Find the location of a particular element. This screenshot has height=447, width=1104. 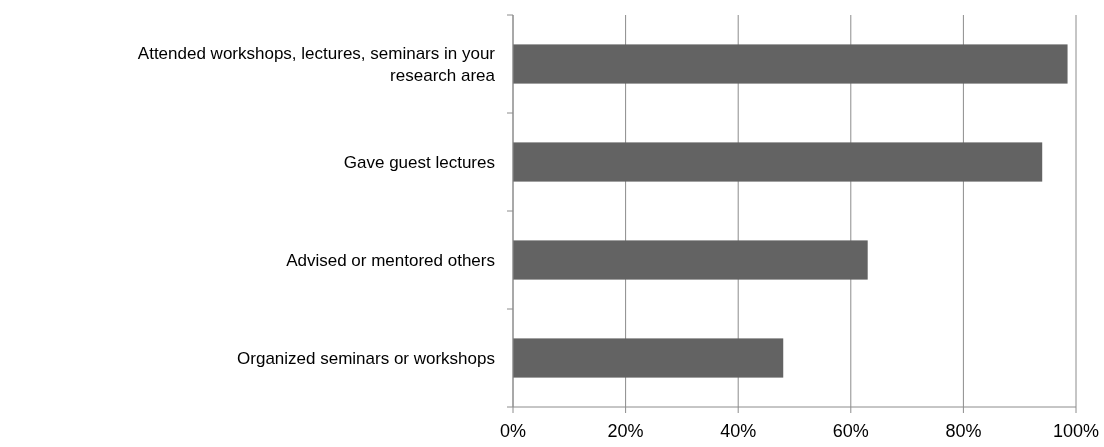

x-tick-label: 0% is located at coordinates (513, 431).